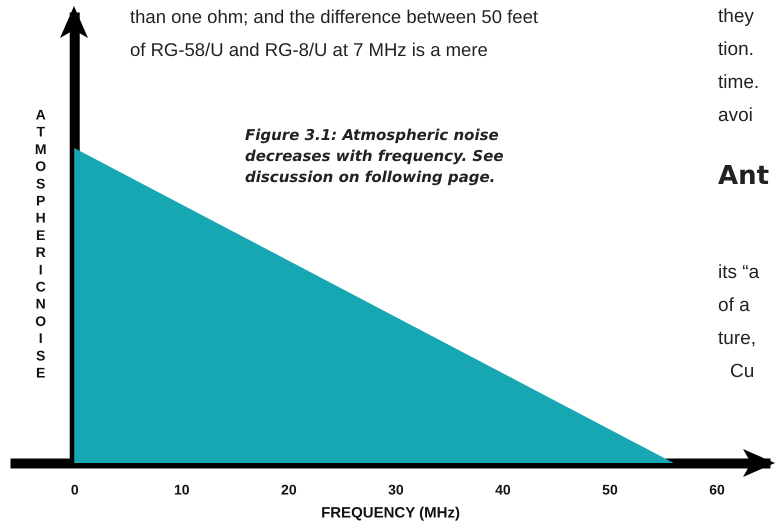 The height and width of the screenshot is (529, 775). What do you see at coordinates (396, 490) in the screenshot?
I see `x-tick-label: 30` at bounding box center [396, 490].